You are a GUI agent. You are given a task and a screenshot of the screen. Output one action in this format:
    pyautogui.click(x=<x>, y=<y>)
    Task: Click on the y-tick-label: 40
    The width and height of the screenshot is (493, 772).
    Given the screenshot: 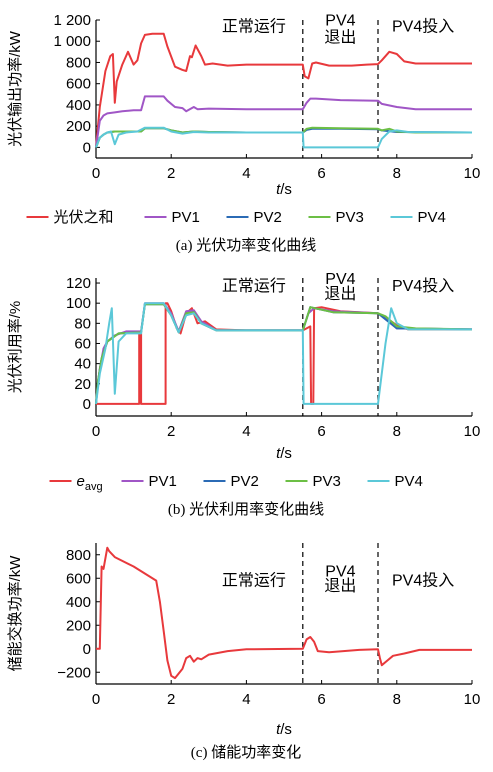 What is the action you would take?
    pyautogui.click(x=82, y=364)
    